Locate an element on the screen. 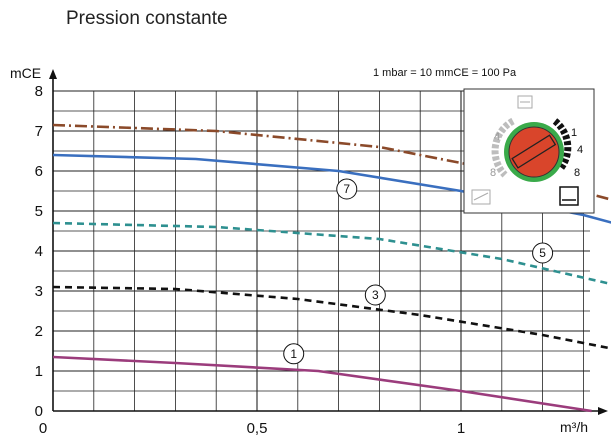 The height and width of the screenshot is (443, 611). x-axis-label: m³/h is located at coordinates (574, 427).